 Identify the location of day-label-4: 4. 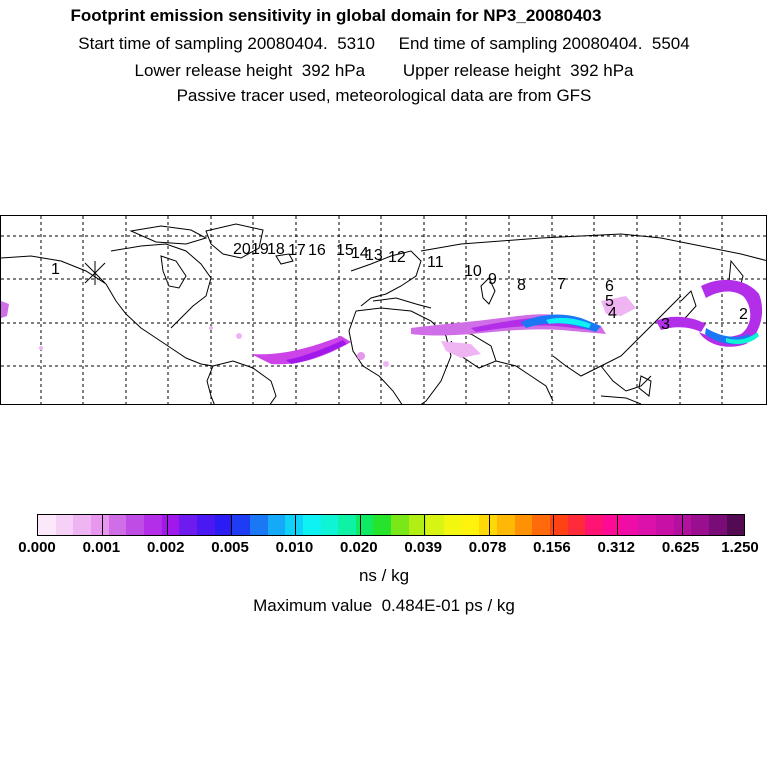
(612, 313).